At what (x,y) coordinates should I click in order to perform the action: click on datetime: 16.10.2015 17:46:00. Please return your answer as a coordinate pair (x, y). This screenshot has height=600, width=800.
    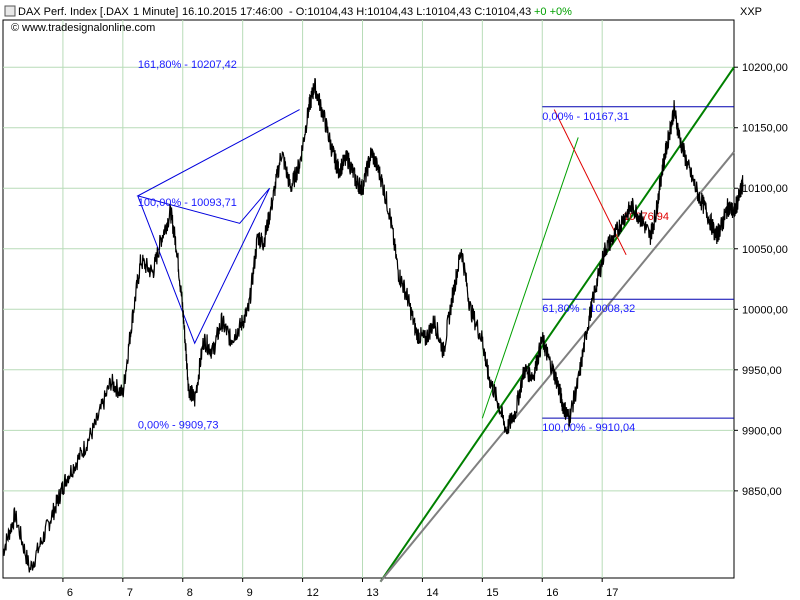
    Looking at the image, I should click on (232, 12).